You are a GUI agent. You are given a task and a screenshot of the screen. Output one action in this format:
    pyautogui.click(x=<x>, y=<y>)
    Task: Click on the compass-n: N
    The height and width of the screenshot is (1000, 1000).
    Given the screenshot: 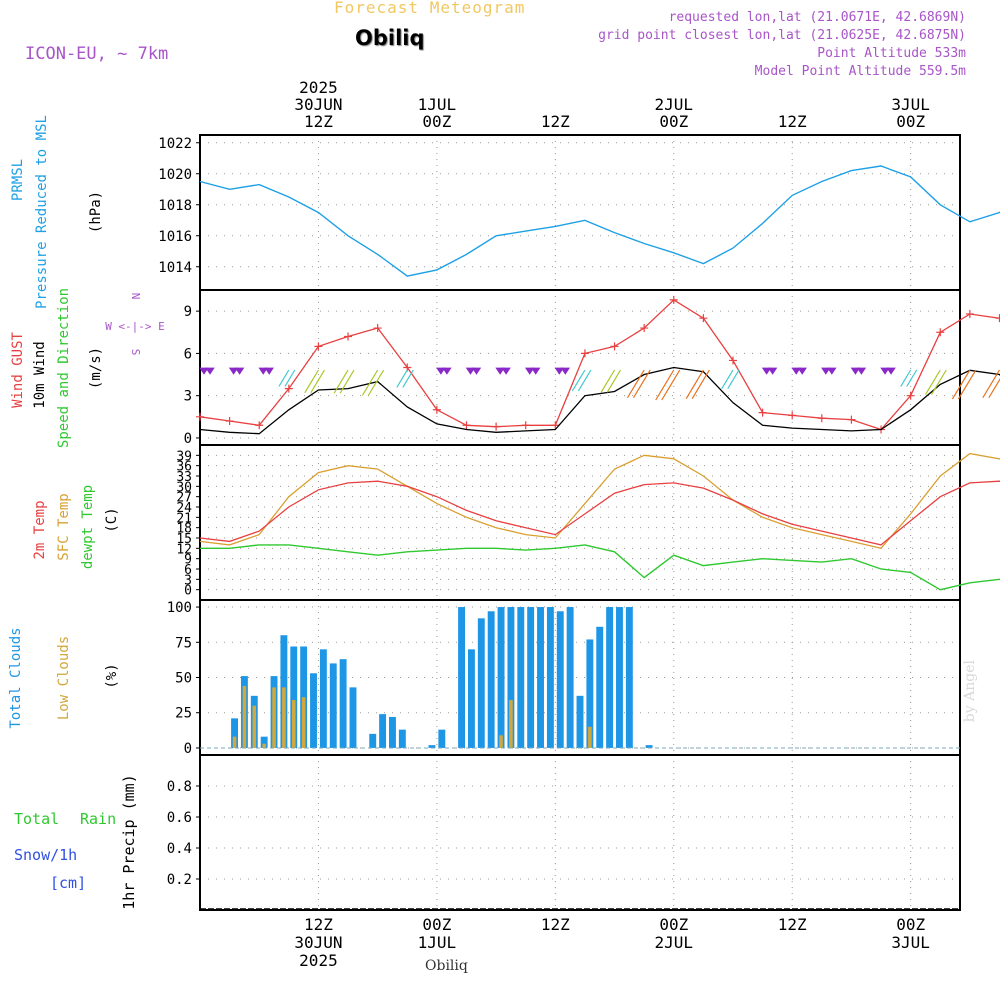 What is the action you would take?
    pyautogui.click(x=135, y=296)
    